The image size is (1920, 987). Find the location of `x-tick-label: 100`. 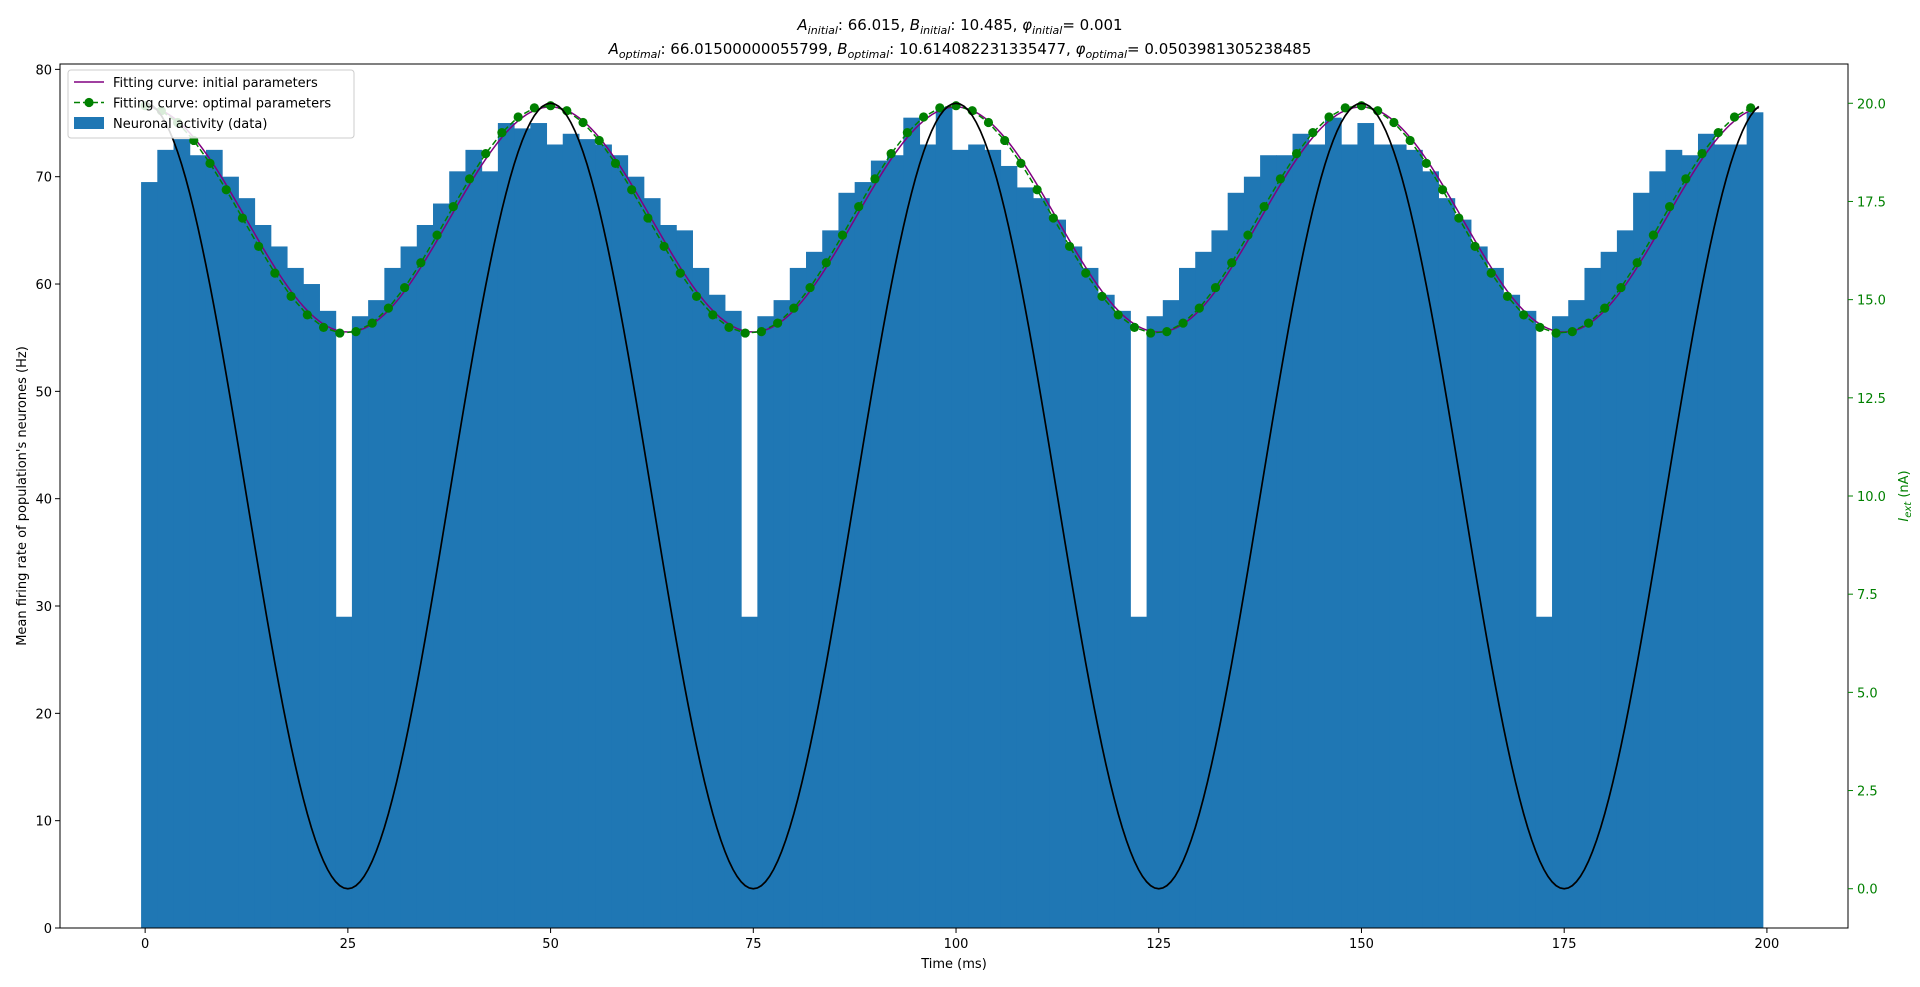

x-tick-label: 100 is located at coordinates (956, 944).